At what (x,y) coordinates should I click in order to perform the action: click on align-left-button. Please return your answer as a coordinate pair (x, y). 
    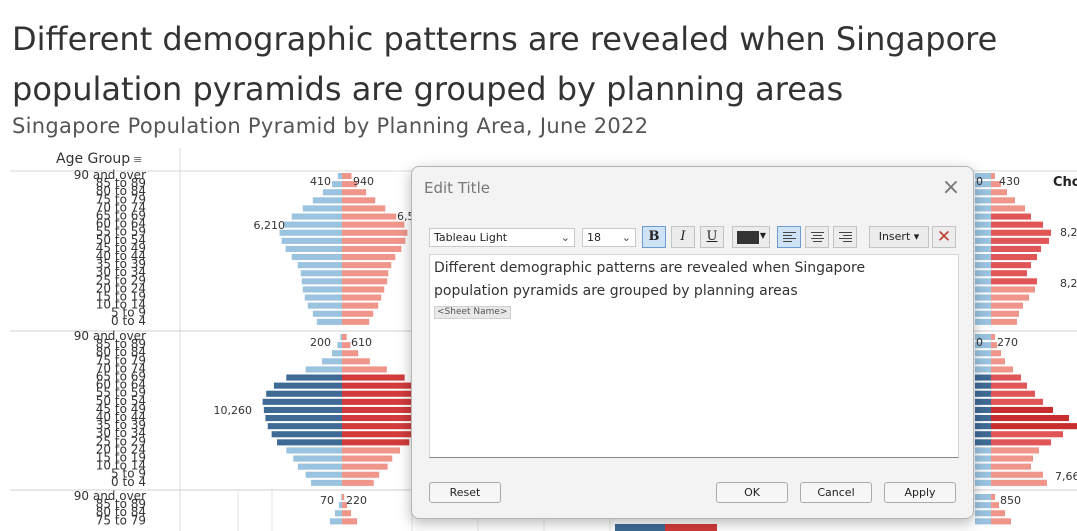
    Looking at the image, I should click on (789, 237).